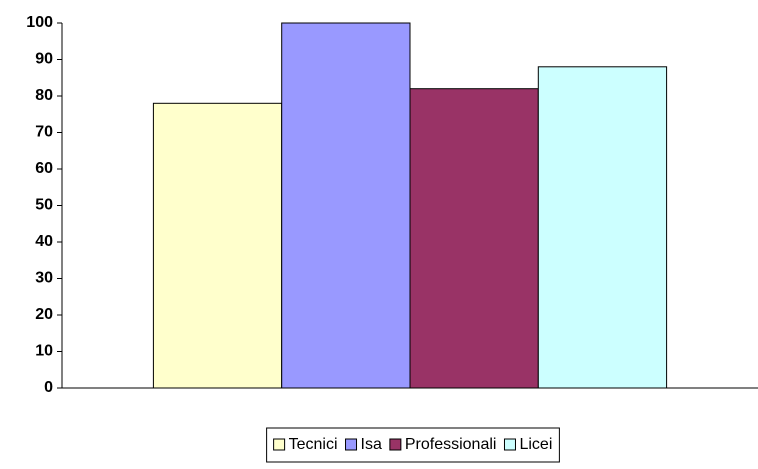 The height and width of the screenshot is (469, 758). Describe the element at coordinates (44, 241) in the screenshot. I see `y-tick-label: 40` at that location.